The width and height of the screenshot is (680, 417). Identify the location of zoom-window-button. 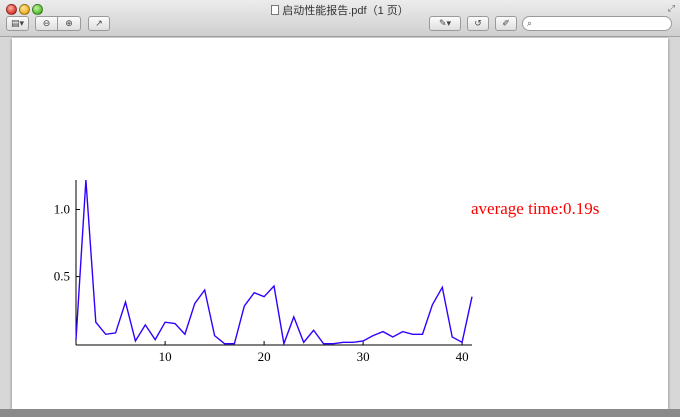
(37, 9).